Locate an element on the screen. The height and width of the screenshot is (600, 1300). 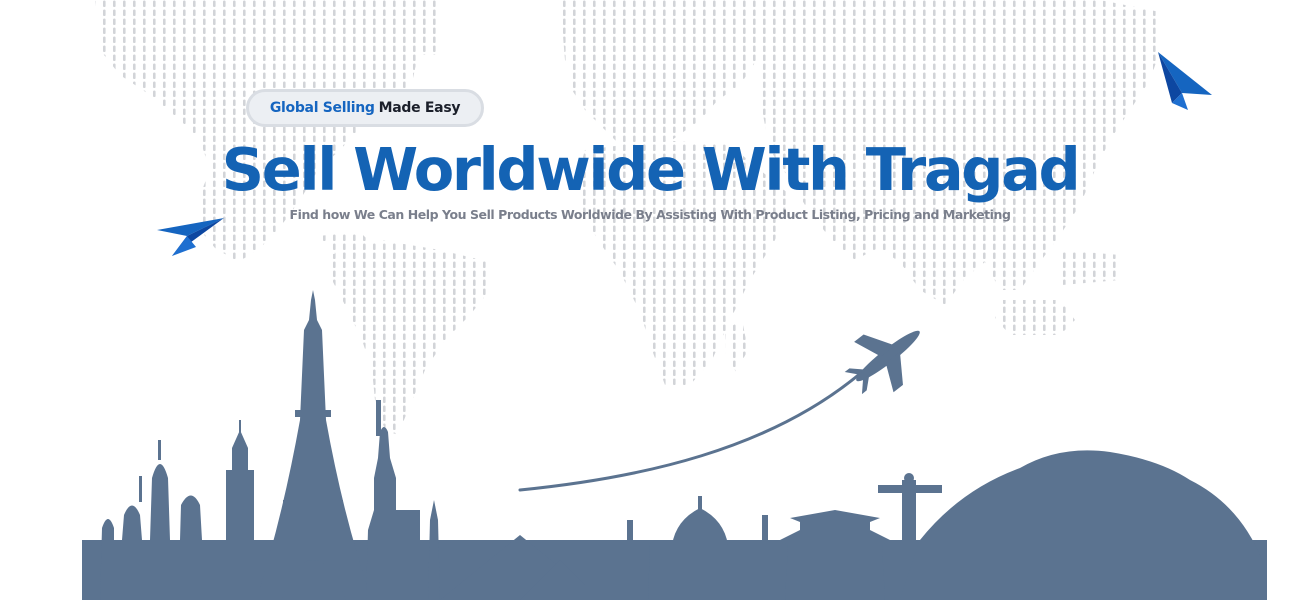
tagline-badge: Global Selling Made Easy is located at coordinates (365, 108).